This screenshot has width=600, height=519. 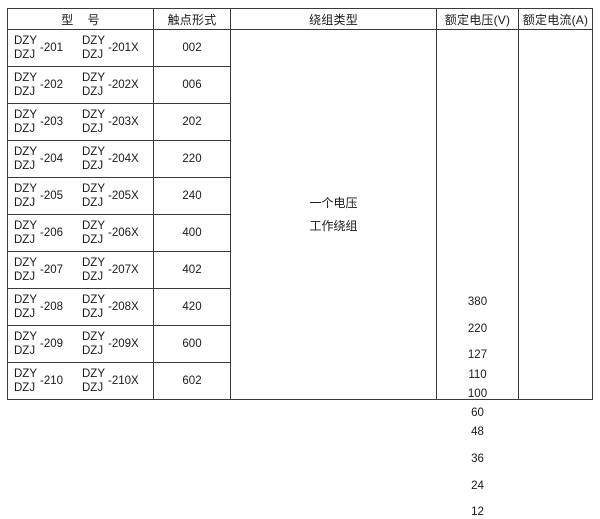 I want to click on model-cell-inner: DZY DZJ -209 DZY DZJ -209X, so click(x=80, y=344).